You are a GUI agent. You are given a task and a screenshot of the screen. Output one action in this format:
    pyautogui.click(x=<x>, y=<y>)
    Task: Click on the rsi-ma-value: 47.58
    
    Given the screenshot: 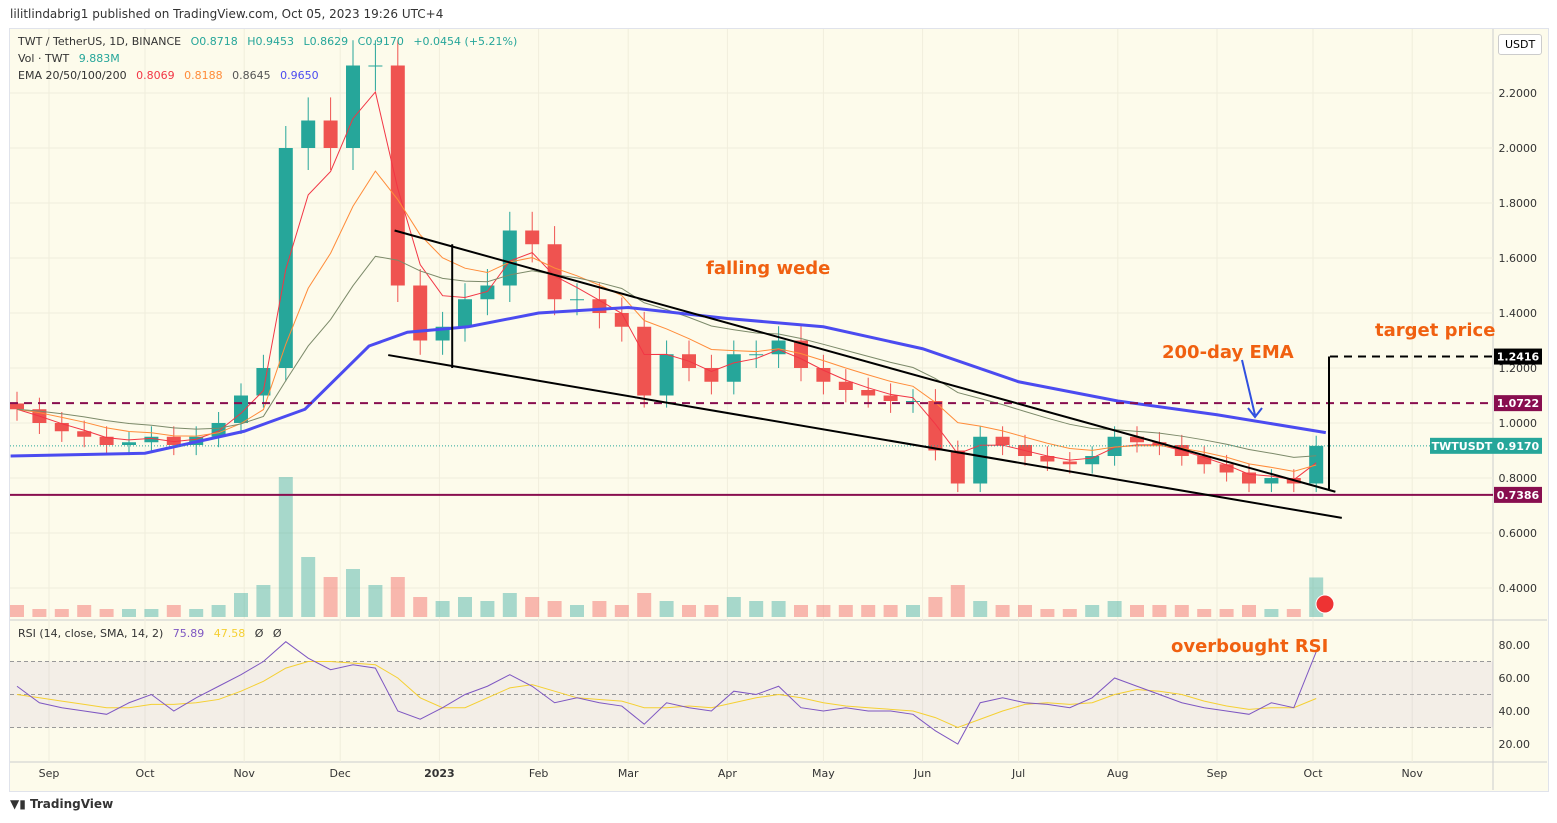 What is the action you would take?
    pyautogui.click(x=229, y=633)
    